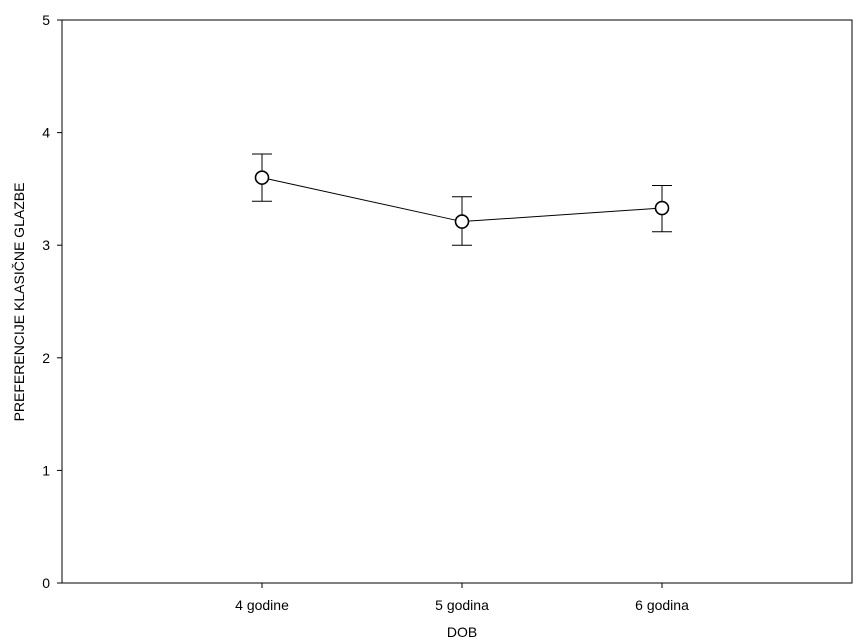 Image resolution: width=855 pixels, height=641 pixels. Describe the element at coordinates (462, 199) in the screenshot. I see `series` at that location.